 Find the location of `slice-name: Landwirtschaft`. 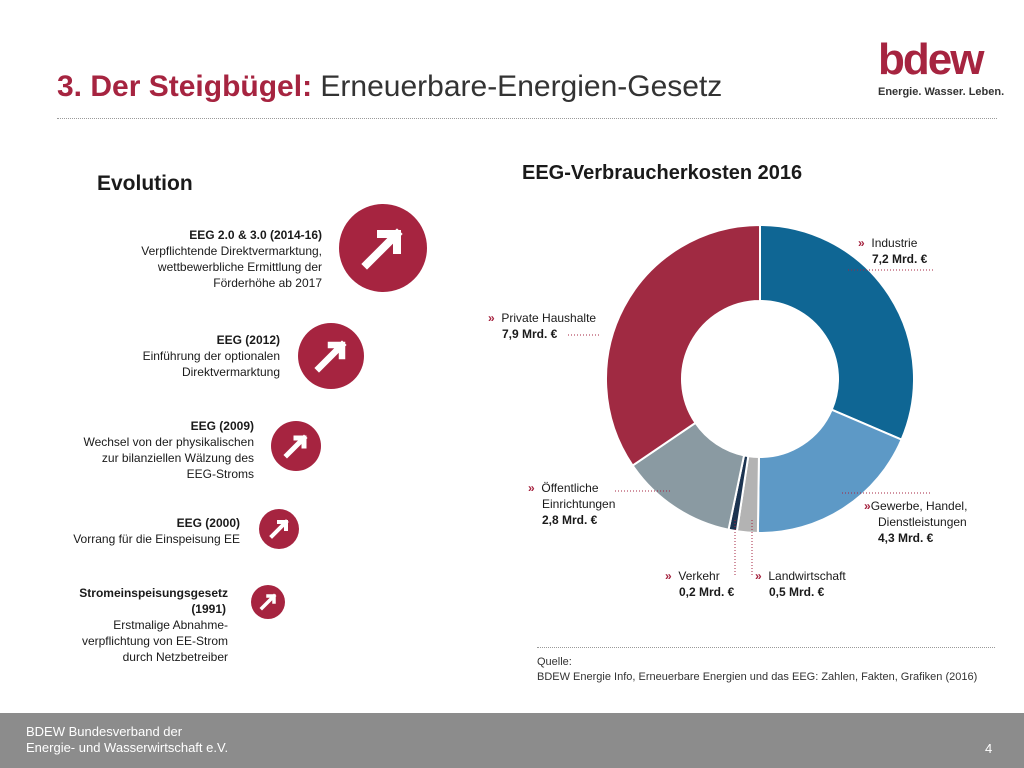

slice-name: Landwirtschaft is located at coordinates (807, 576).